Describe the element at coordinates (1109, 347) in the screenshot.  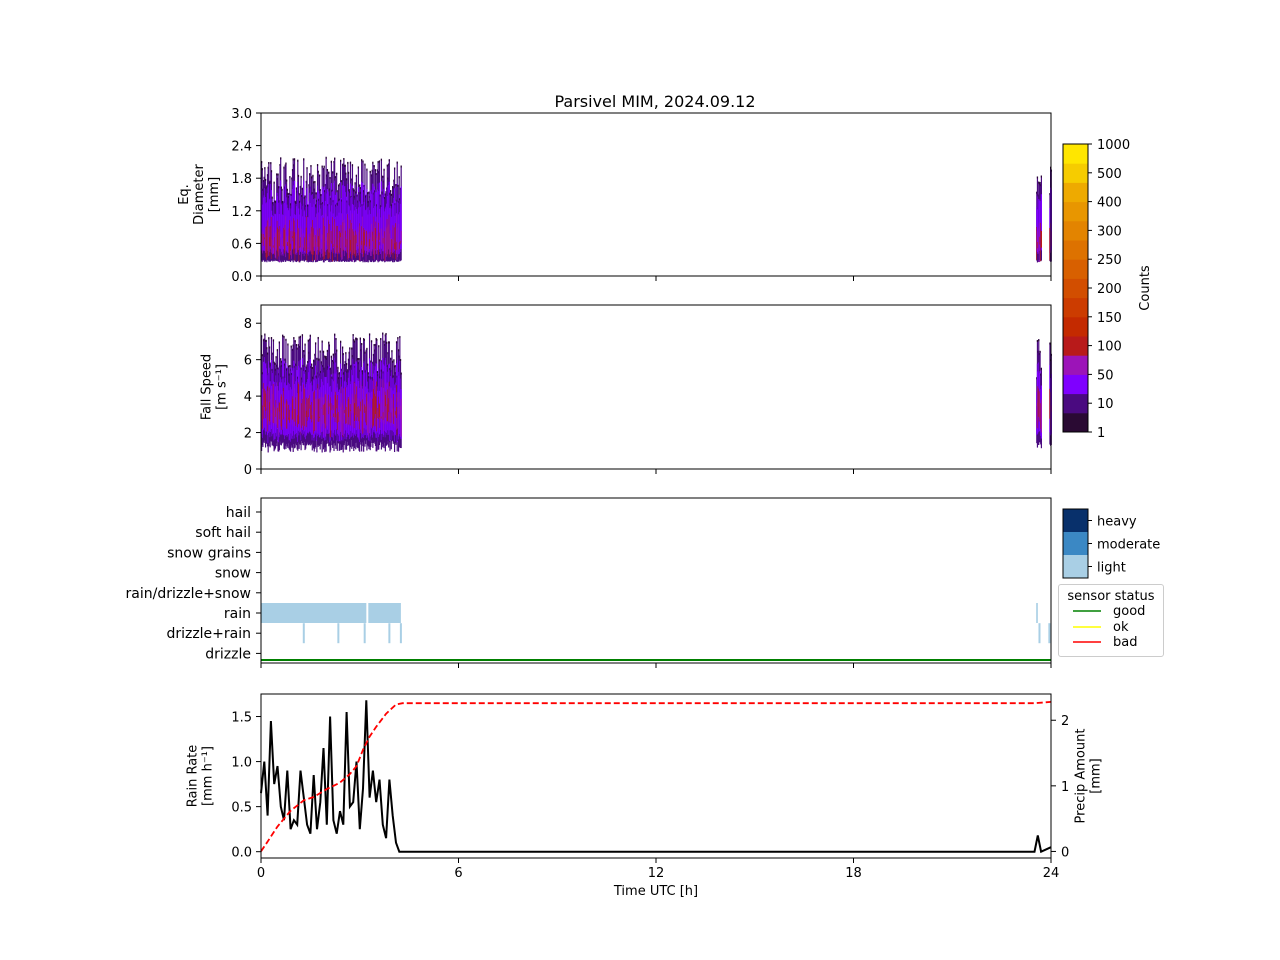
I see `colorbar-tick-label: 100` at that location.